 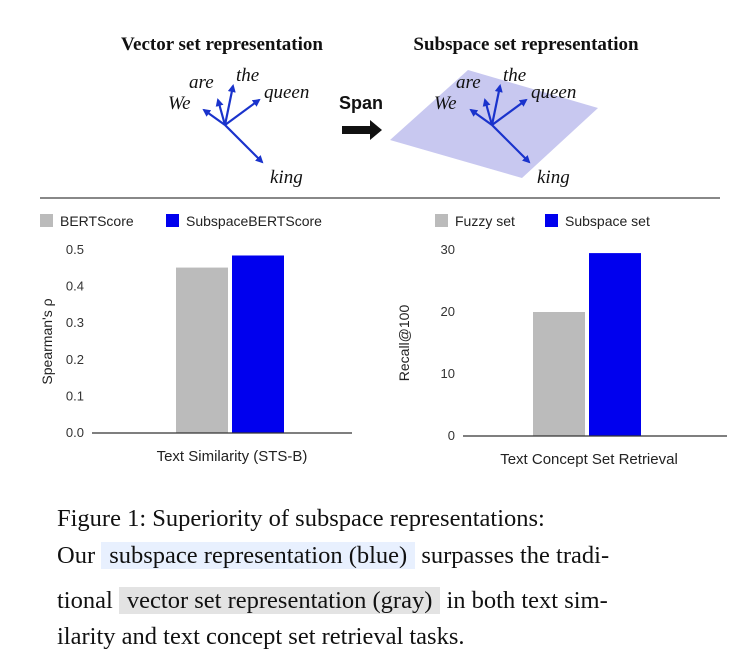 I want to click on y-tick-label: 0.3, so click(x=75, y=322).